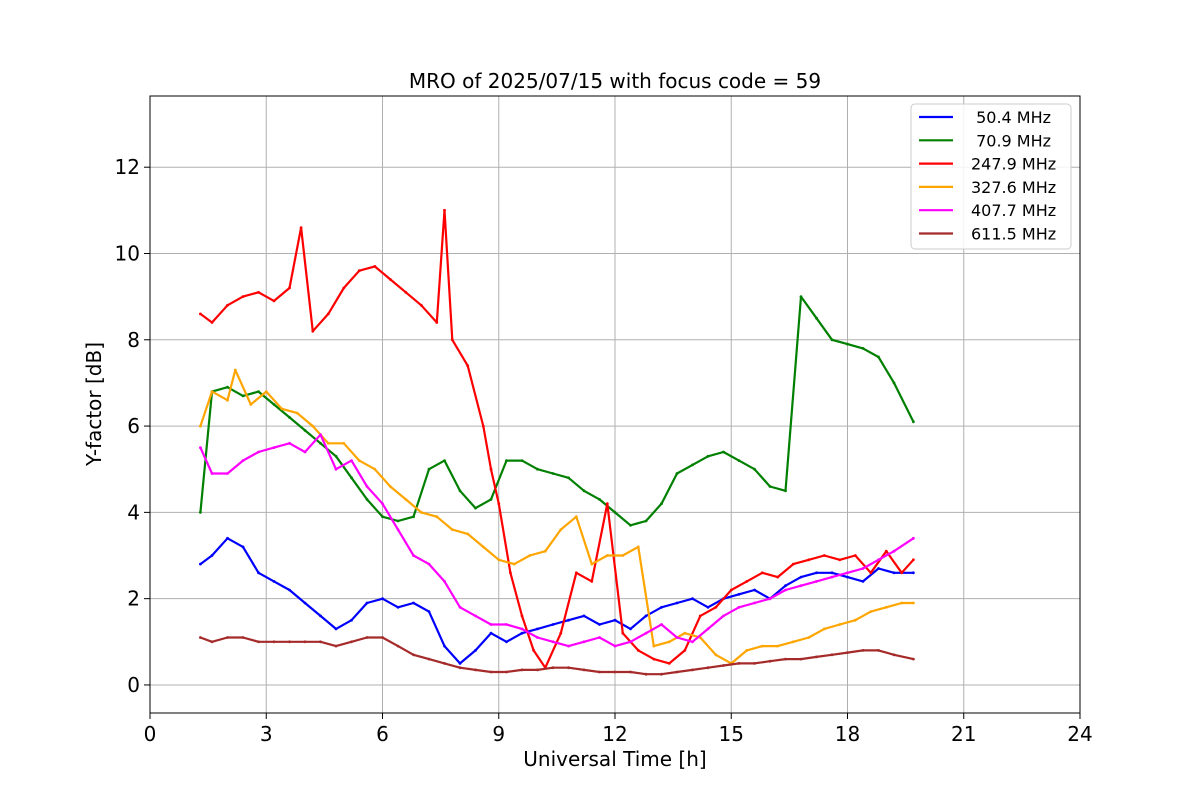 The height and width of the screenshot is (800, 1200). I want to click on x-tick-label: 18, so click(847, 734).